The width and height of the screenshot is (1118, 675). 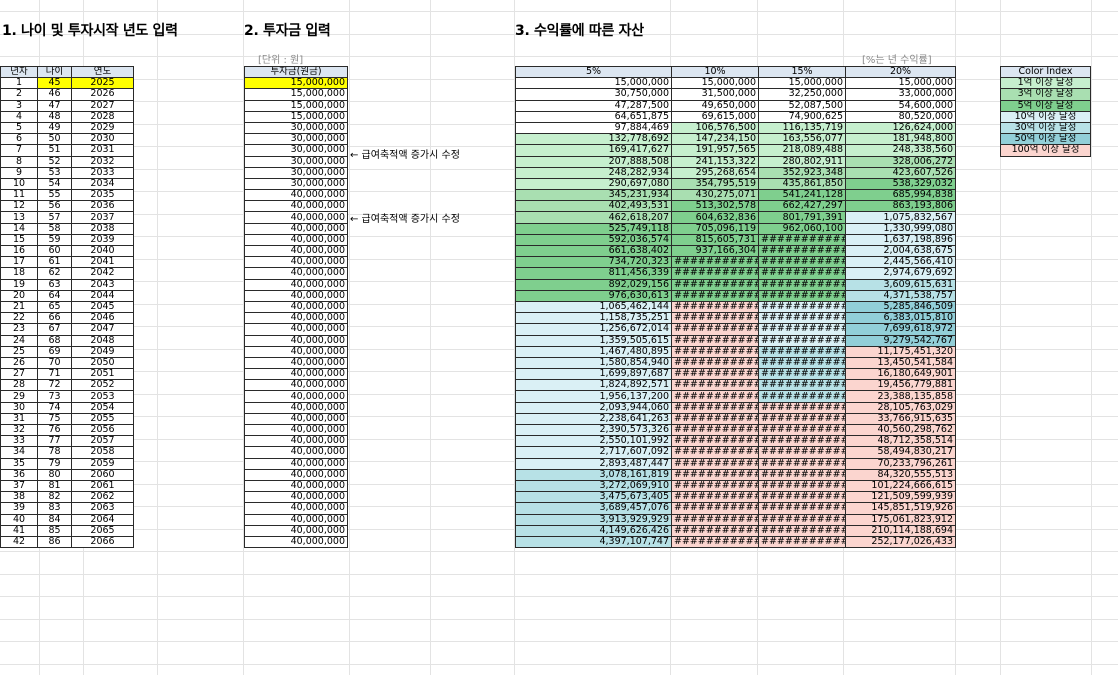 What do you see at coordinates (67, 329) in the screenshot?
I see `table-row: 23 67 2047` at bounding box center [67, 329].